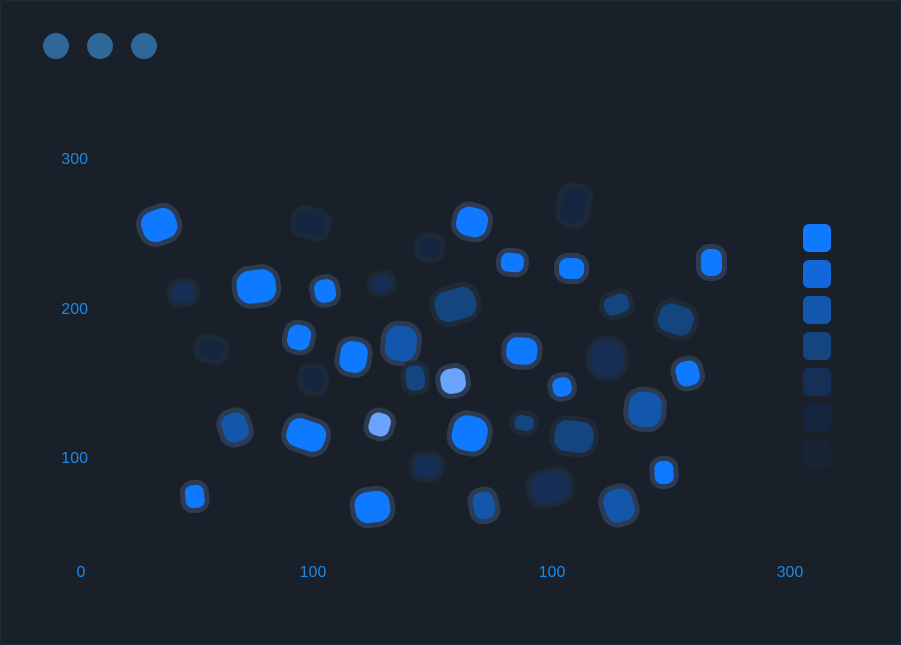  What do you see at coordinates (81, 572) in the screenshot?
I see `x-tick-label: 0` at bounding box center [81, 572].